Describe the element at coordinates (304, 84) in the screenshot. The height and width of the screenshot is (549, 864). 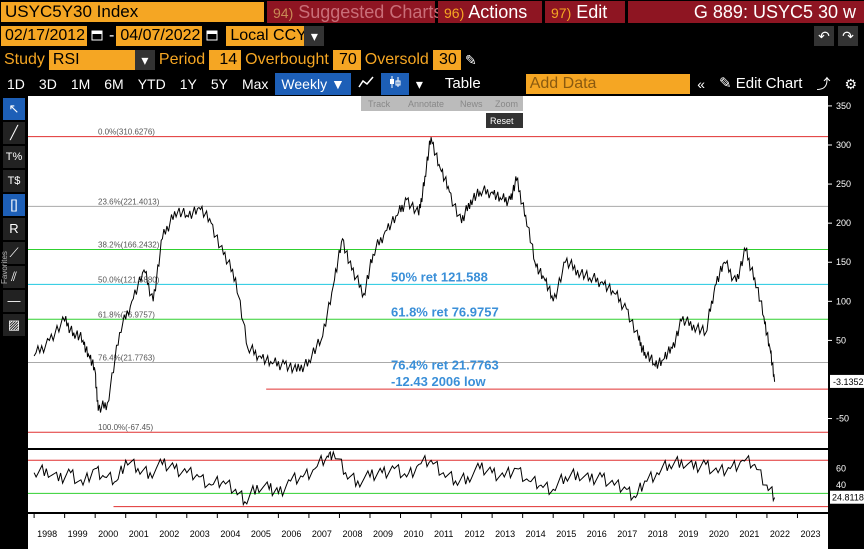
I see `frequency-label: Weekly` at that location.